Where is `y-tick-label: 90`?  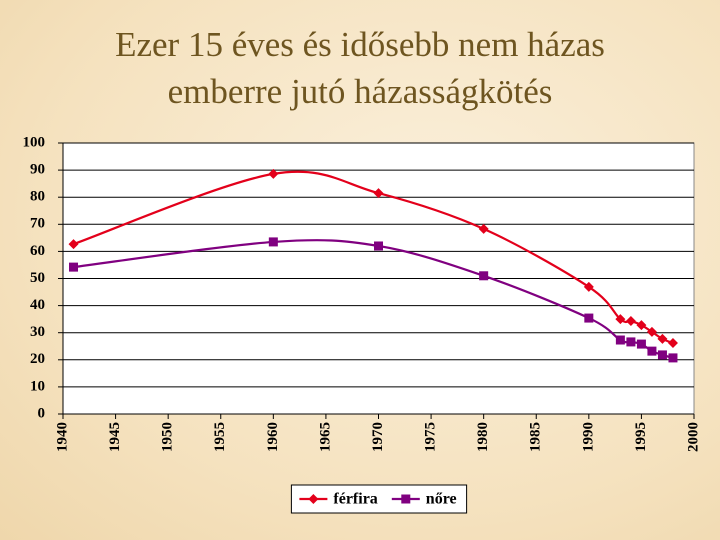
y-tick-label: 90 is located at coordinates (37, 170).